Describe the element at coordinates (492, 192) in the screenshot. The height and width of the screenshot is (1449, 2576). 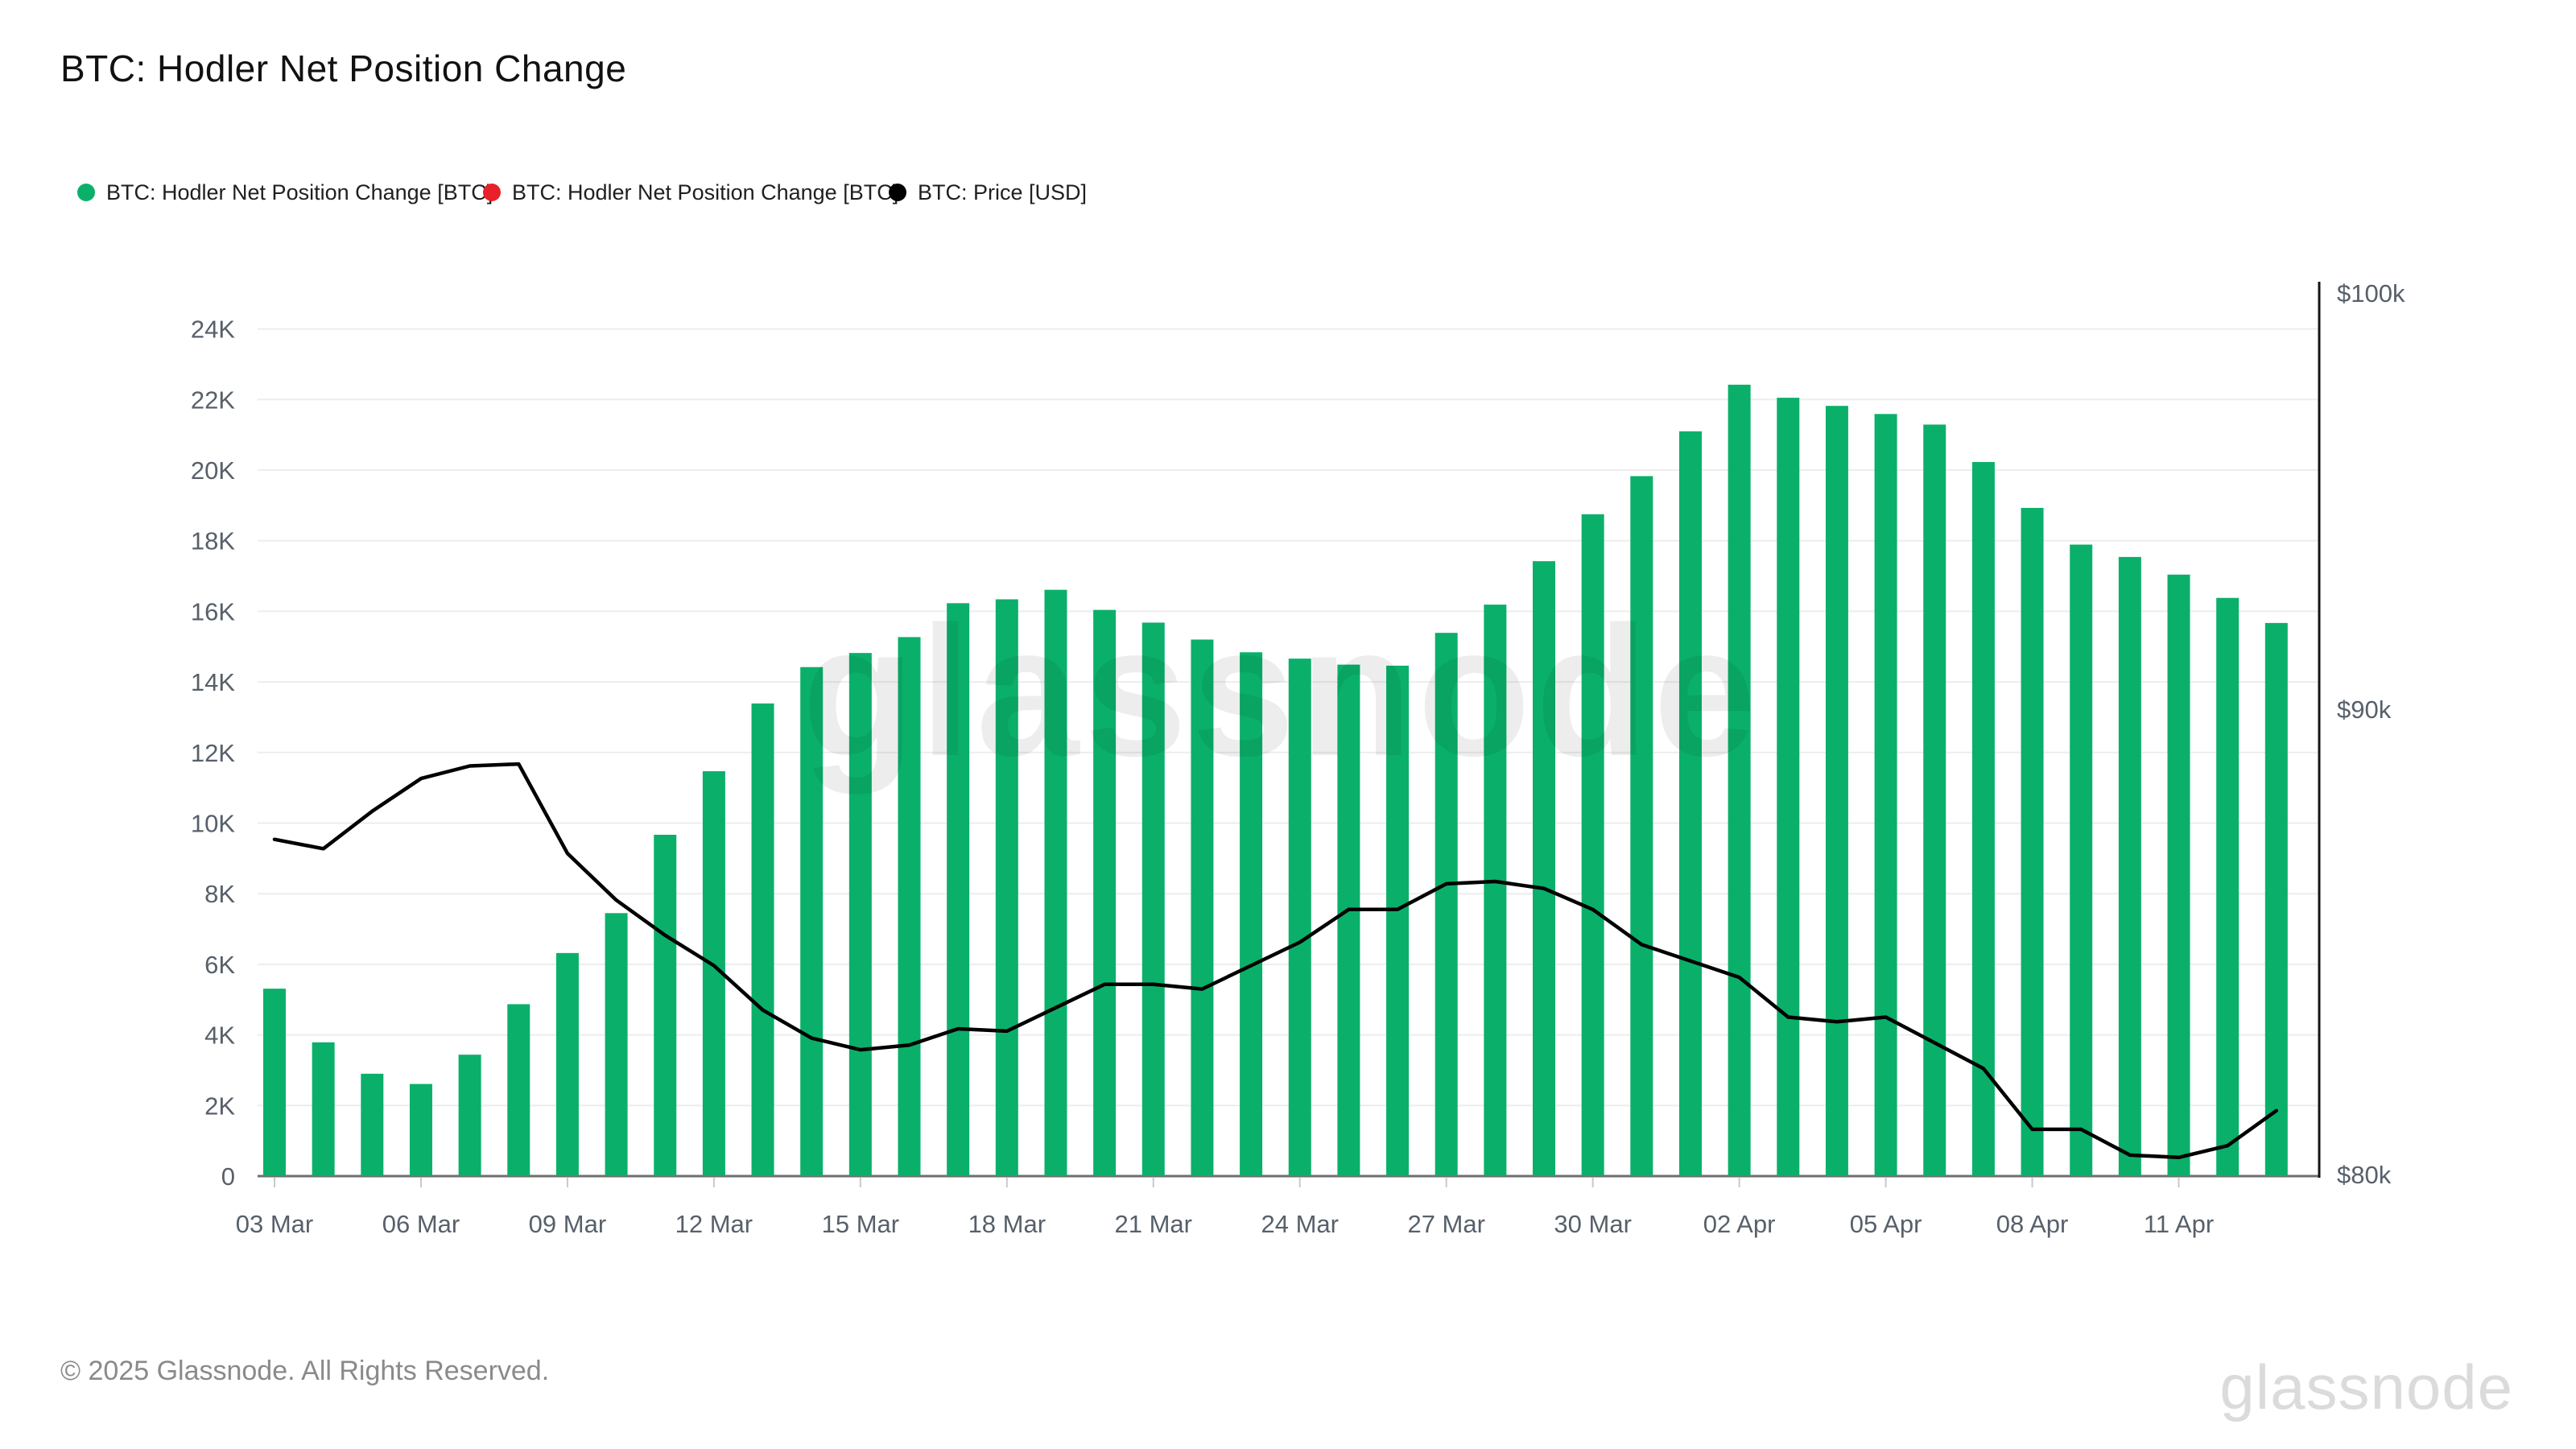
I see `red-dot-icon` at that location.